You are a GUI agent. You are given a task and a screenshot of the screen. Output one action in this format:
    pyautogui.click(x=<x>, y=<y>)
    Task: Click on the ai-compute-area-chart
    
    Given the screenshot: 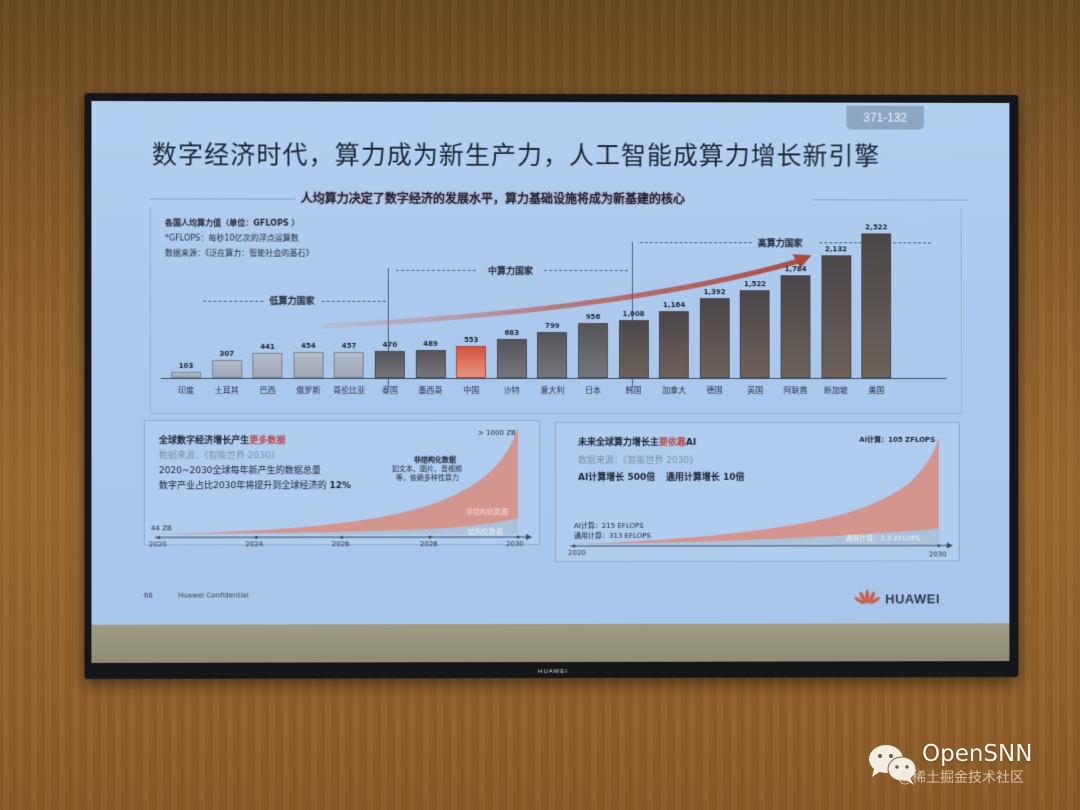 What is the action you would take?
    pyautogui.click(x=754, y=492)
    